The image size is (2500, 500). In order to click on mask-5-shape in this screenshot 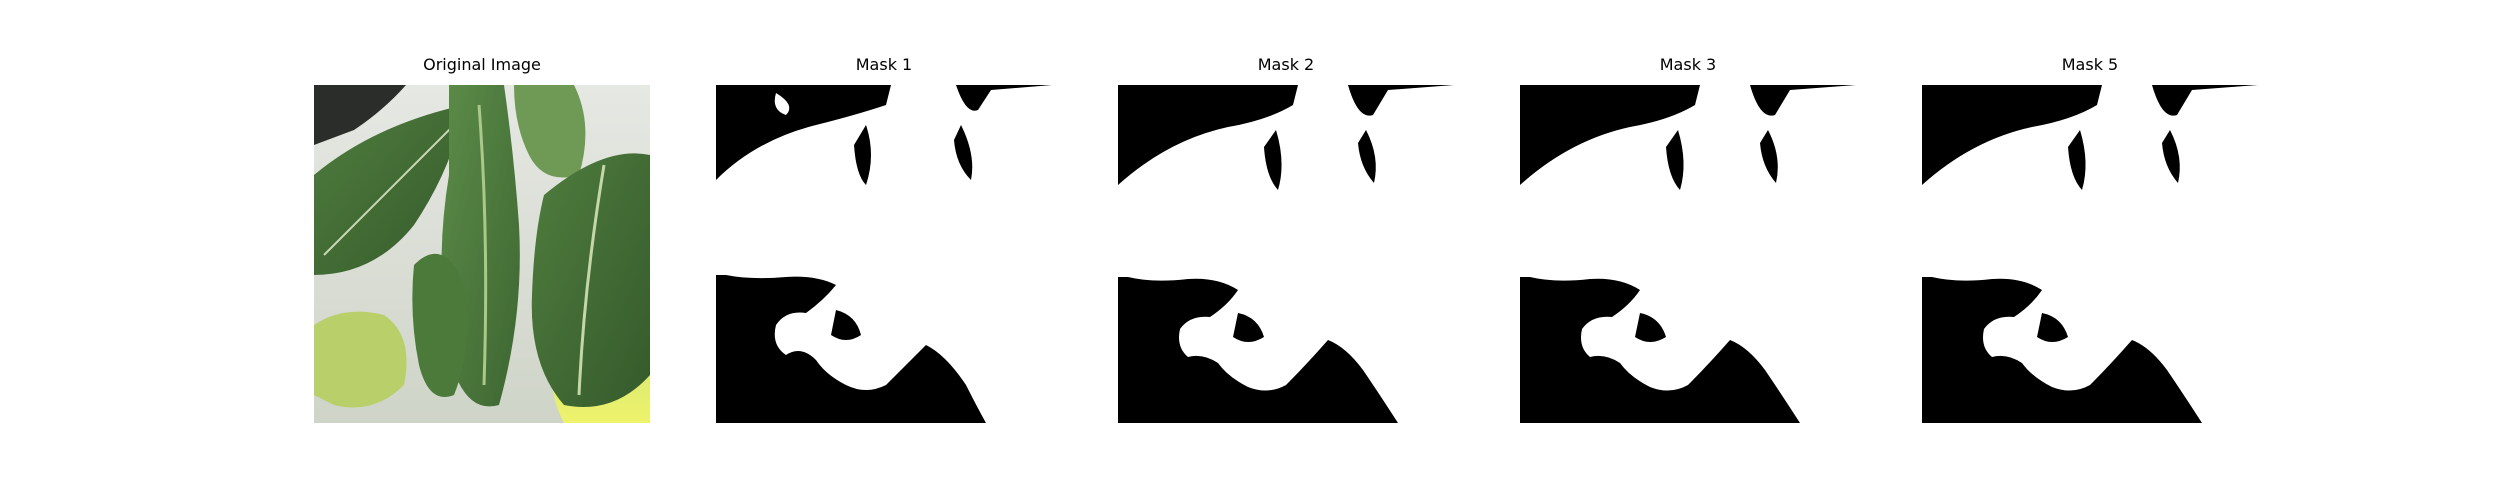, I will do `click(2090, 254)`.